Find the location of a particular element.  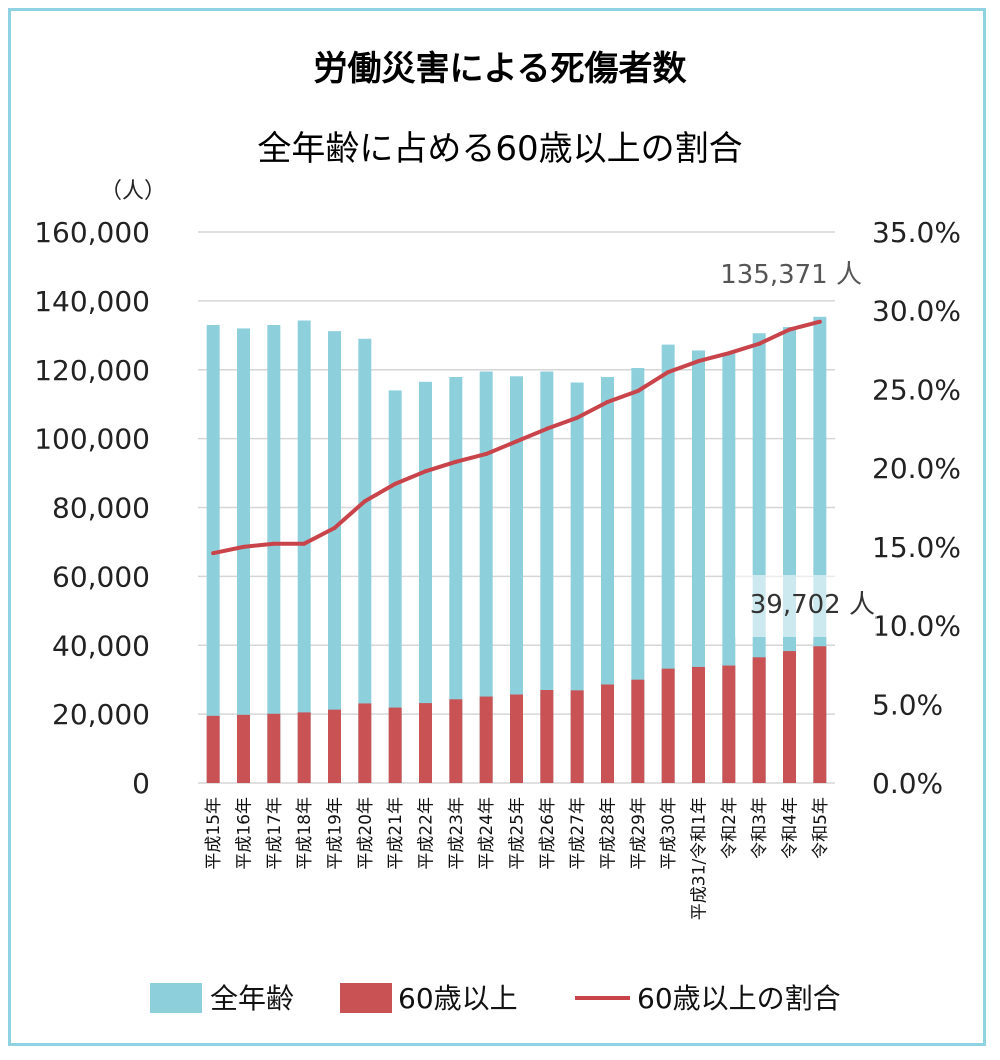

category-label: 平成18年 is located at coordinates (305, 833).